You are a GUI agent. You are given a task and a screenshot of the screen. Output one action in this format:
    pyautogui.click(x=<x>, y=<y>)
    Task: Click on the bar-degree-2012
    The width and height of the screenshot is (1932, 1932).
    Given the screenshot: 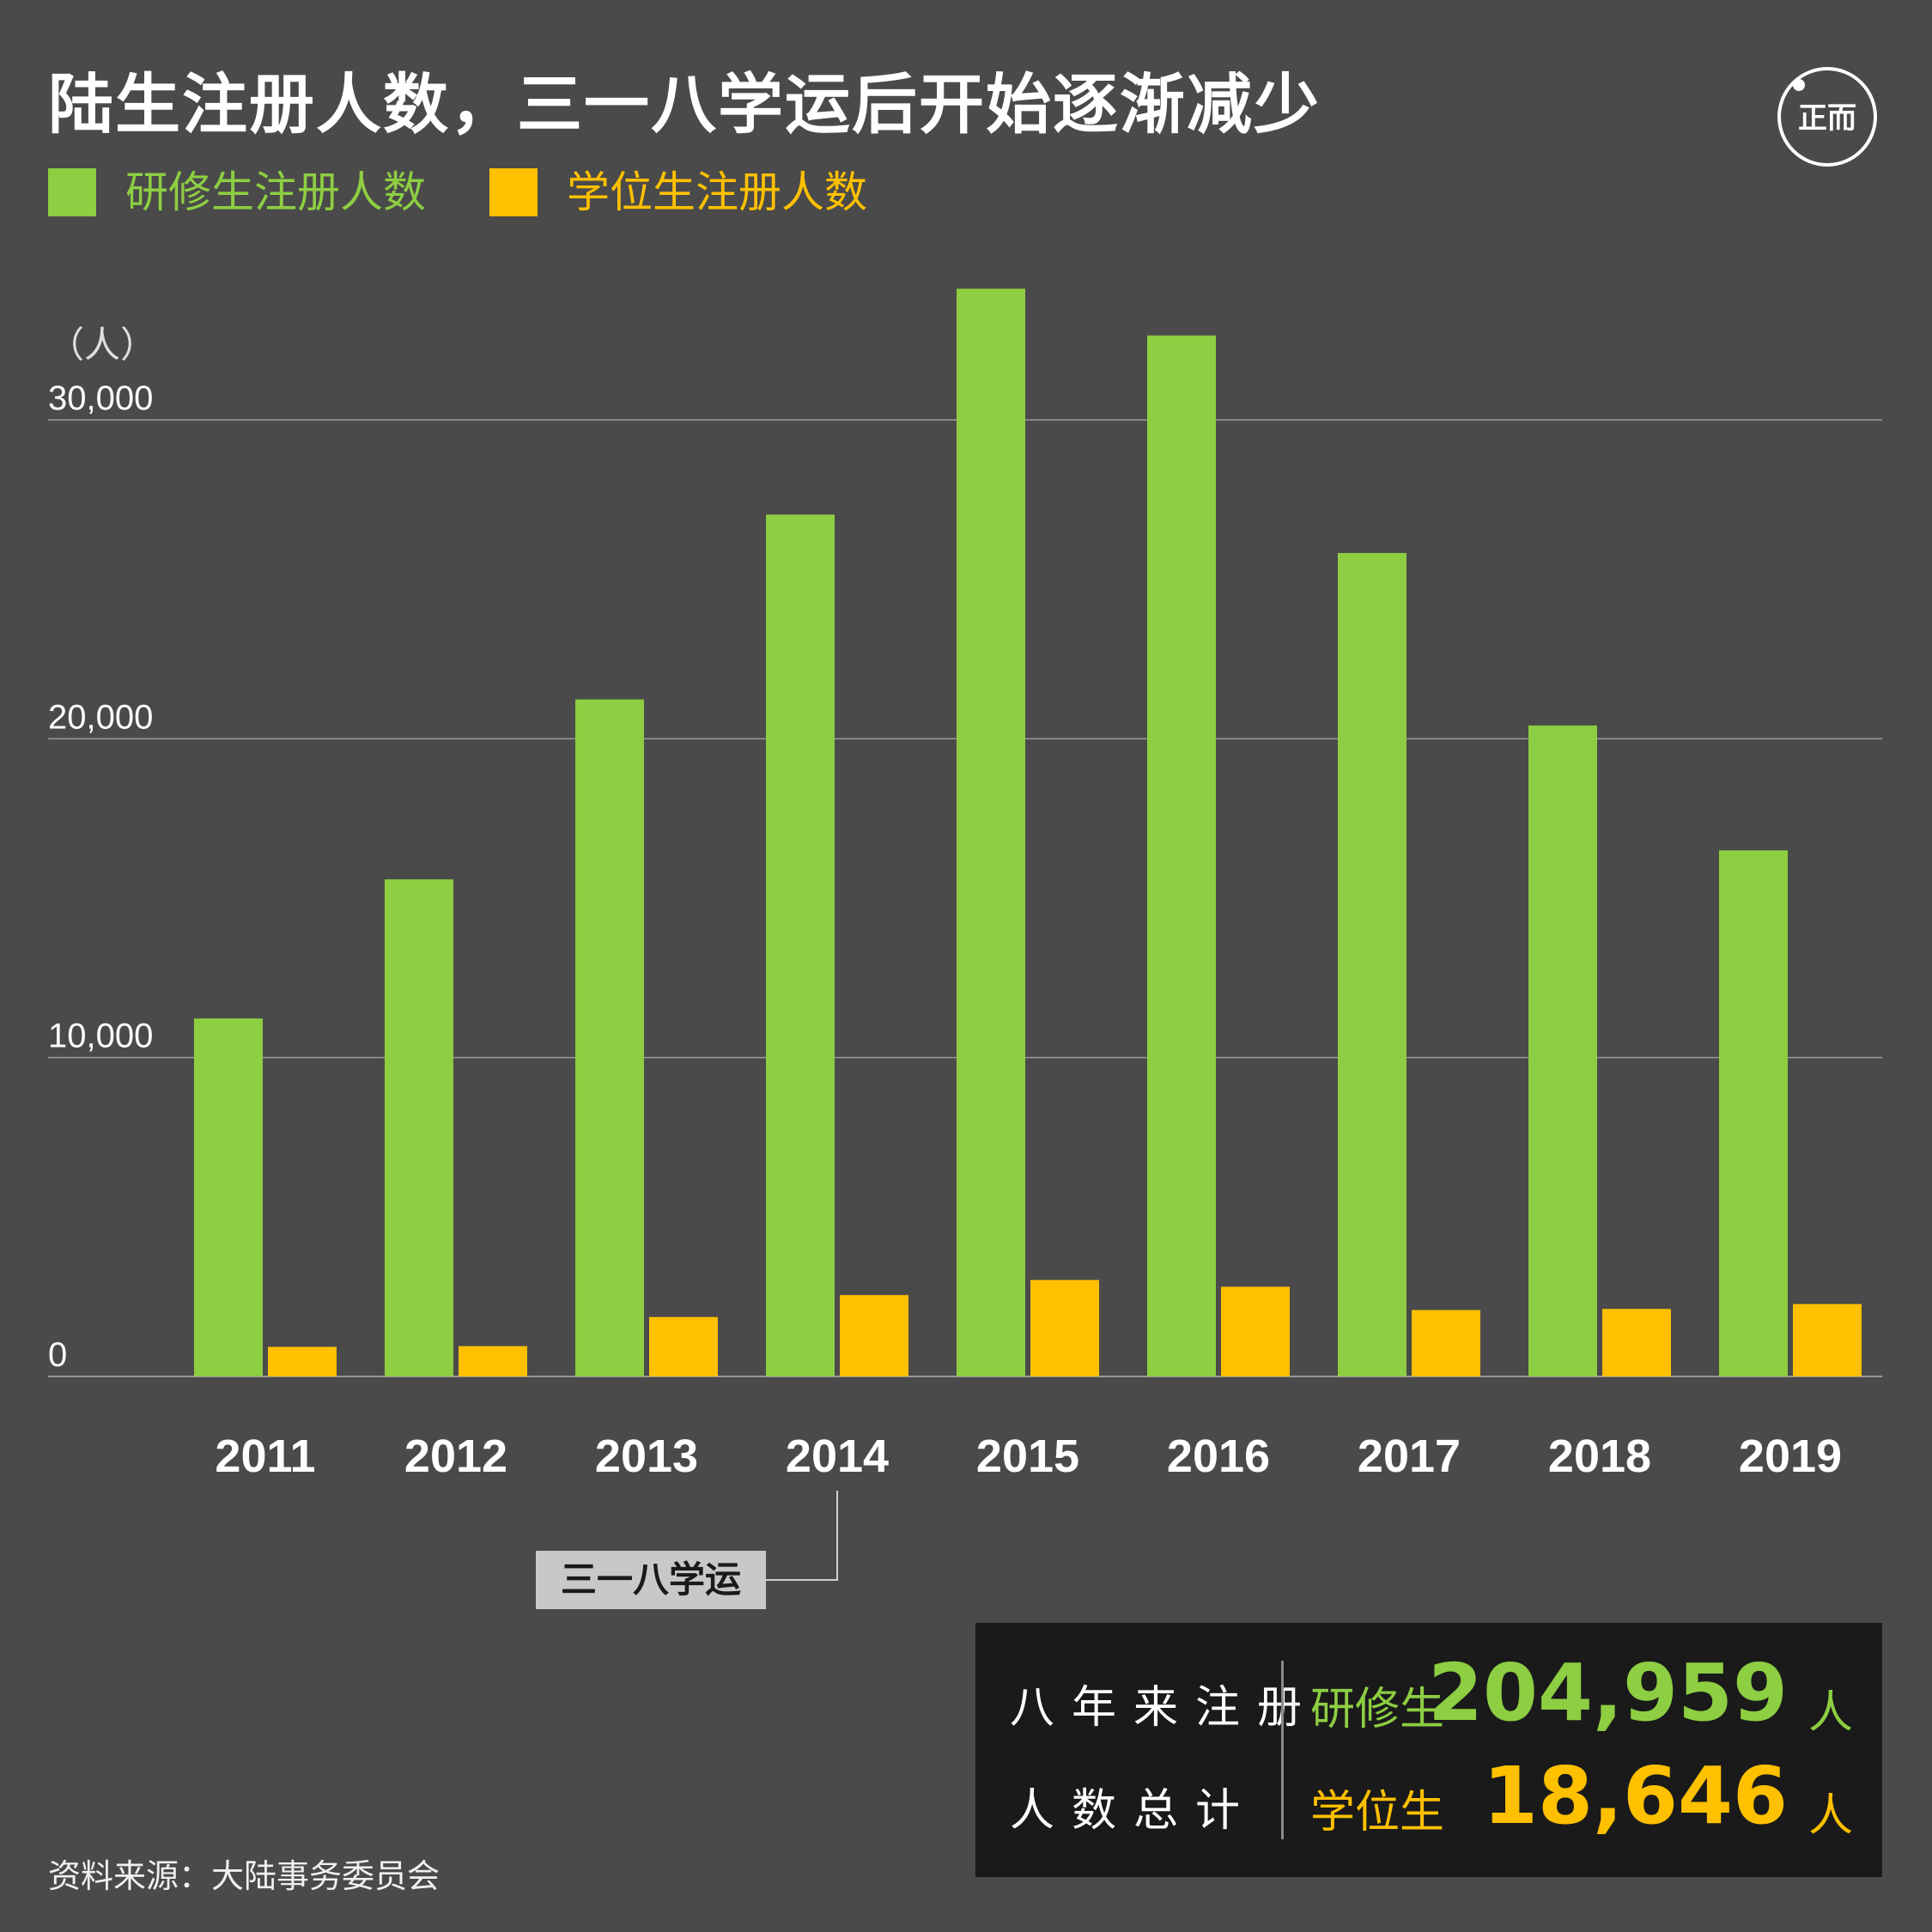 What is the action you would take?
    pyautogui.click(x=493, y=1361)
    